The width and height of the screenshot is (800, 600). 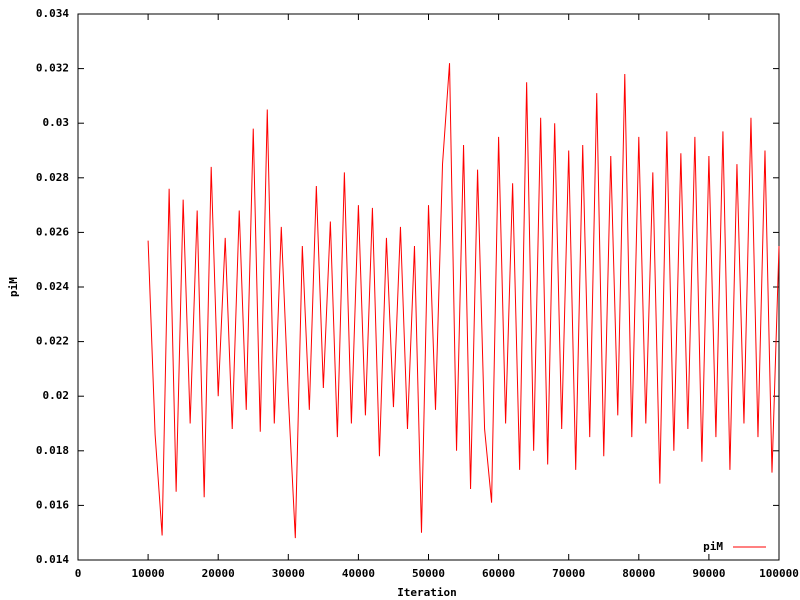 What do you see at coordinates (568, 573) in the screenshot?
I see `x-tick-label: 70000` at bounding box center [568, 573].